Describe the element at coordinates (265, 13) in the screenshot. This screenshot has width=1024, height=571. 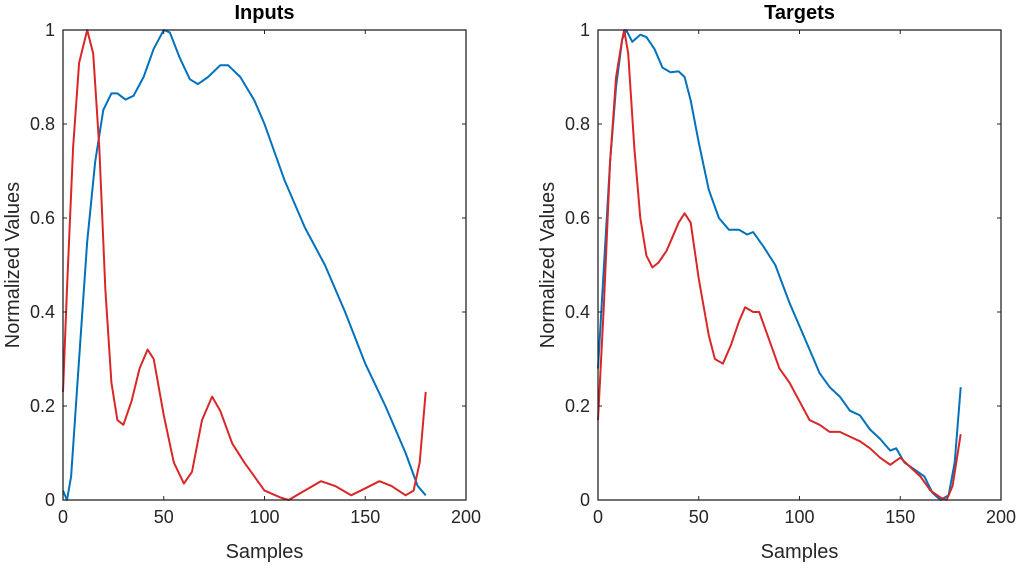
I see `chart-title: Inputs` at that location.